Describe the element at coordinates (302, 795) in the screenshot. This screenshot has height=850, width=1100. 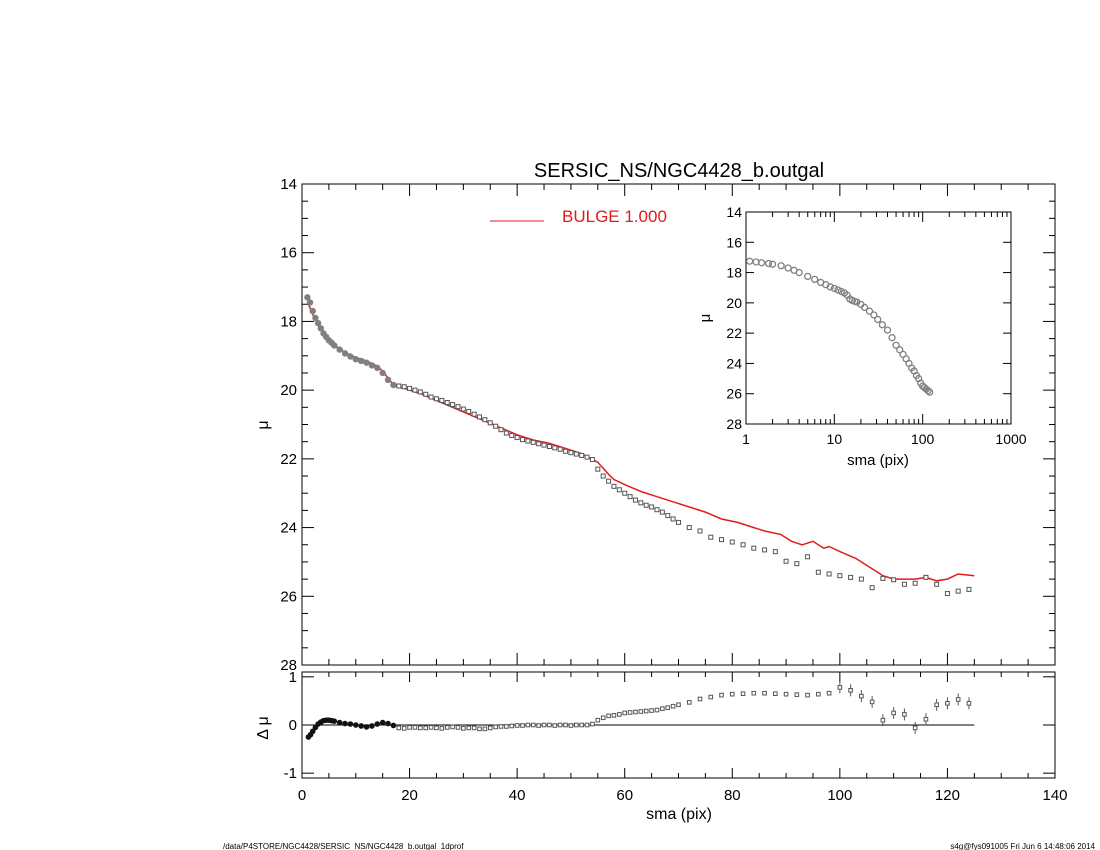
I see `residual-xtick-label: 0` at that location.